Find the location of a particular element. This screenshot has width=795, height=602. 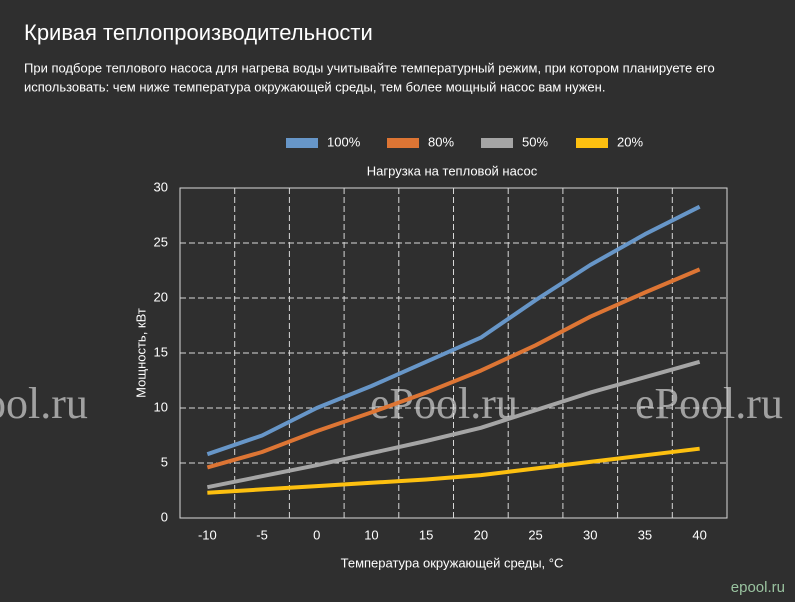

x-tick-label: 30 is located at coordinates (590, 534).